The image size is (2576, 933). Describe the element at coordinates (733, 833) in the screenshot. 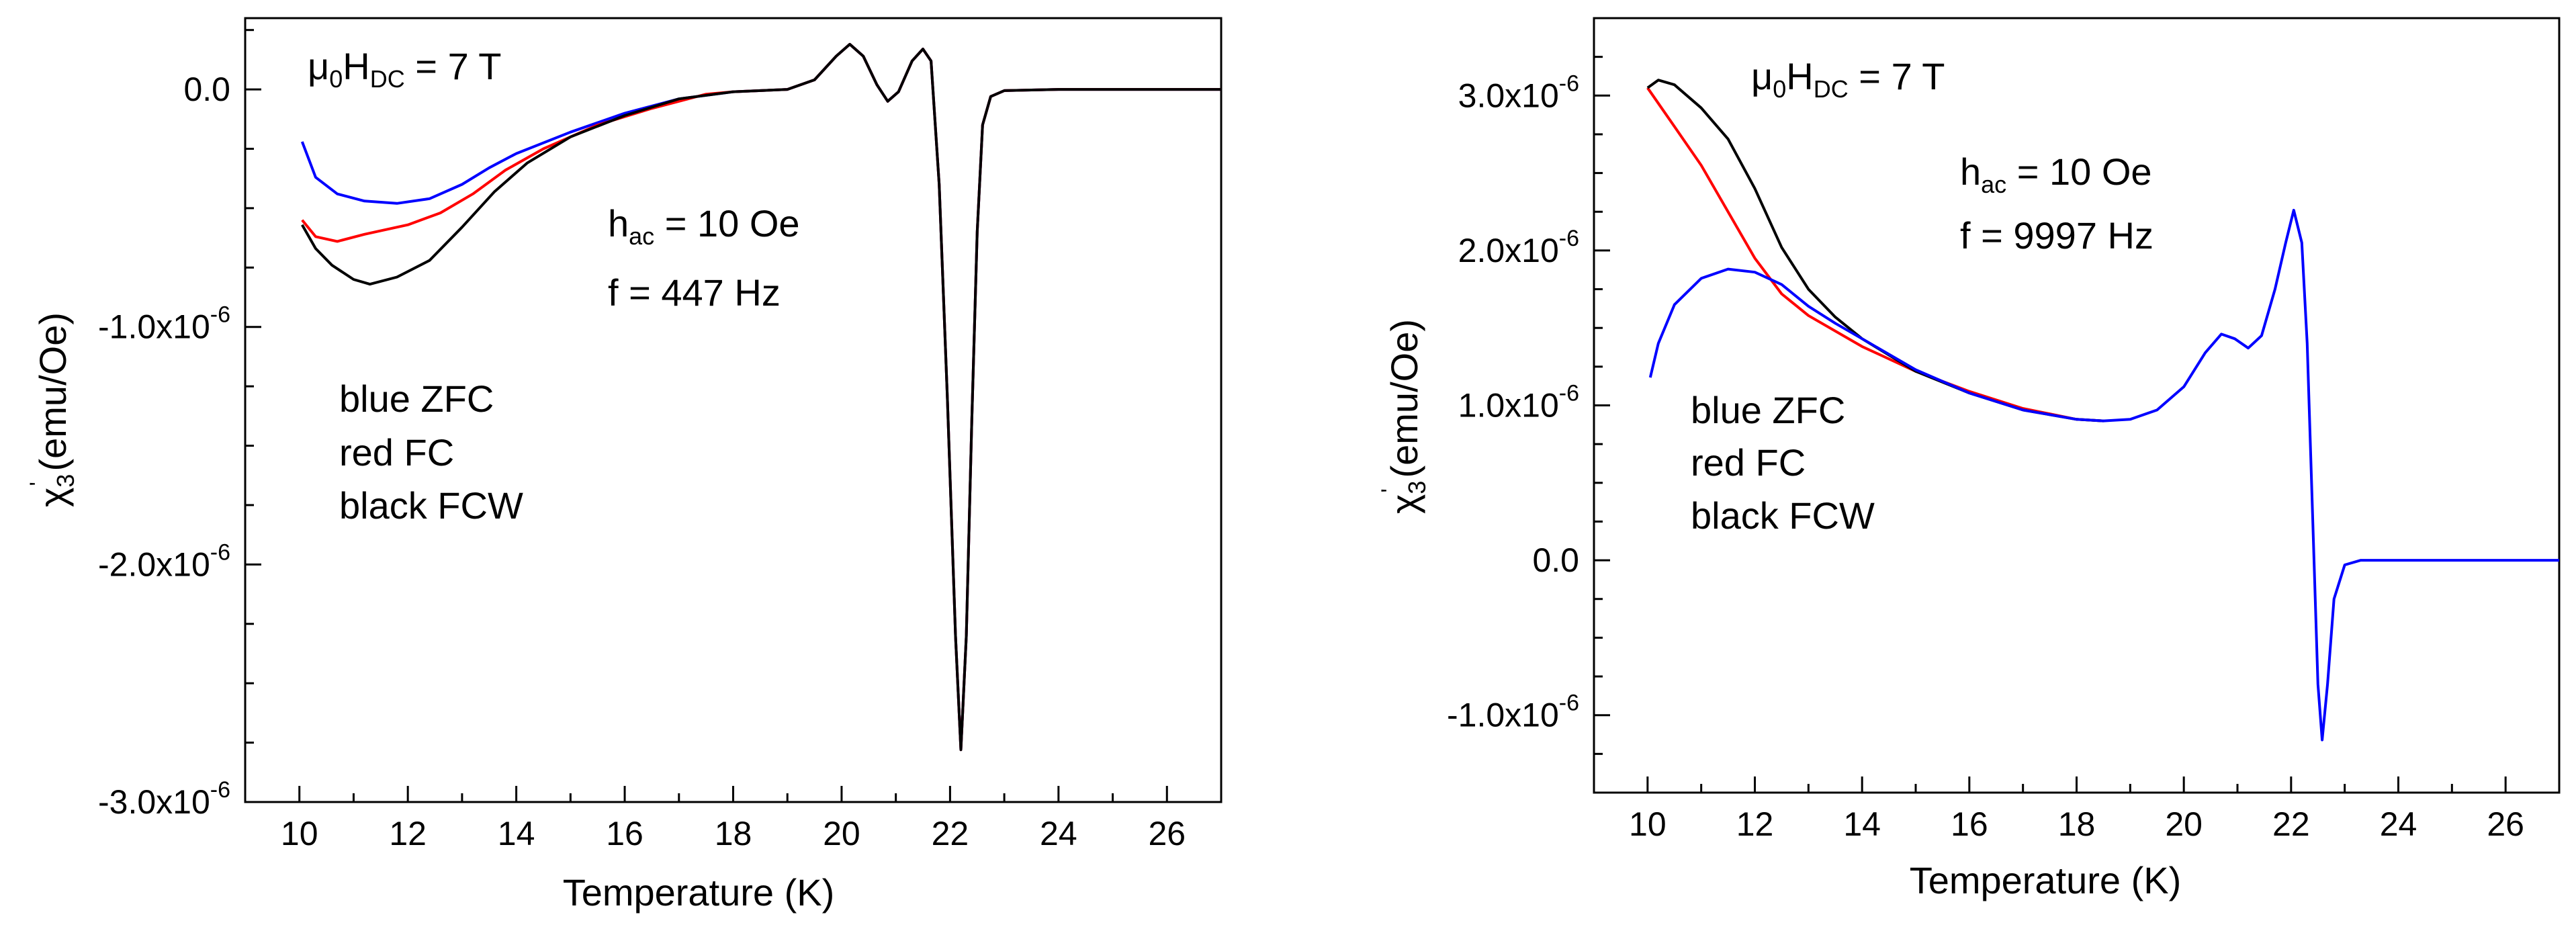

I see `left-x-tick-label: 18` at that location.